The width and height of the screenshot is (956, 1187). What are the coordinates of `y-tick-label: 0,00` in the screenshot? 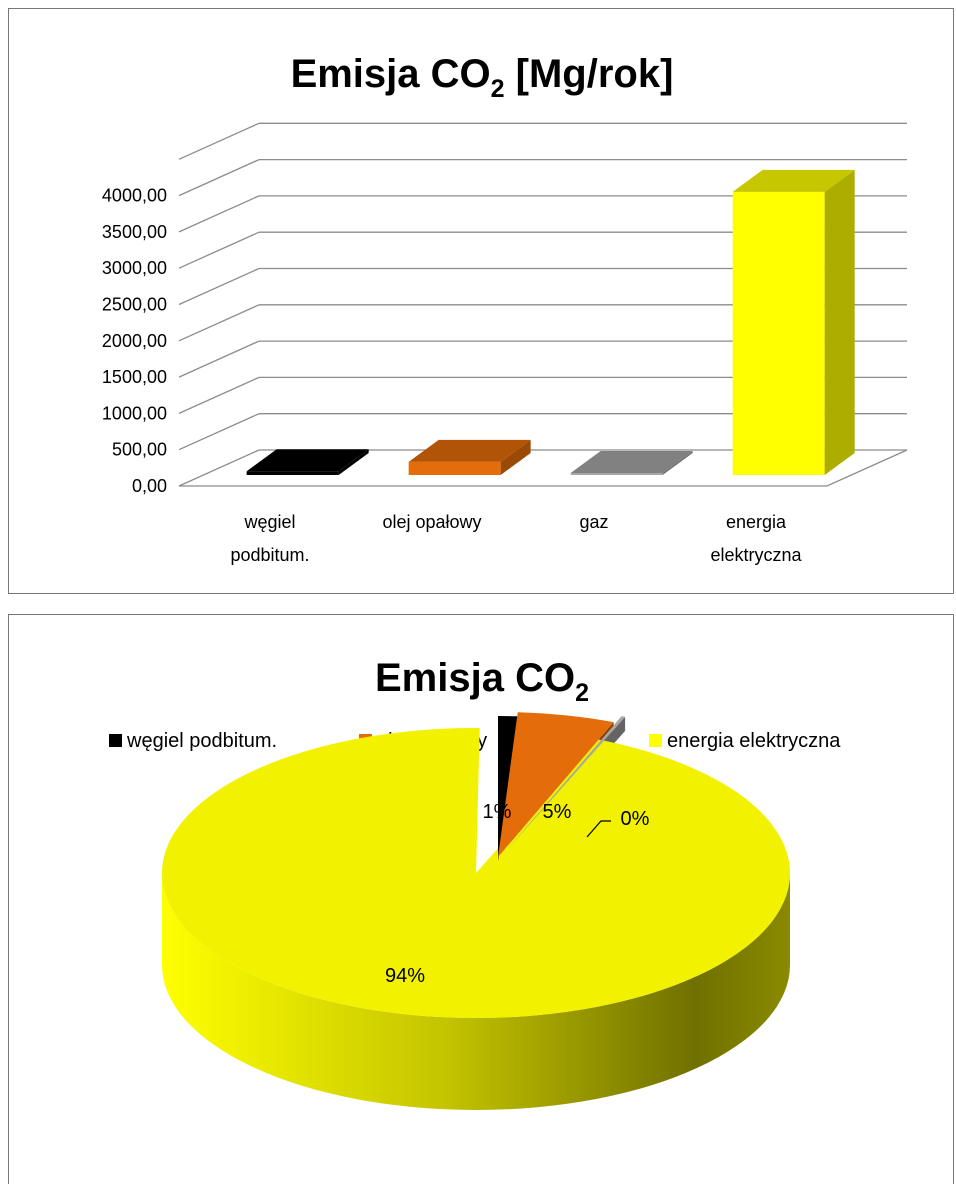 It's located at (149, 486).